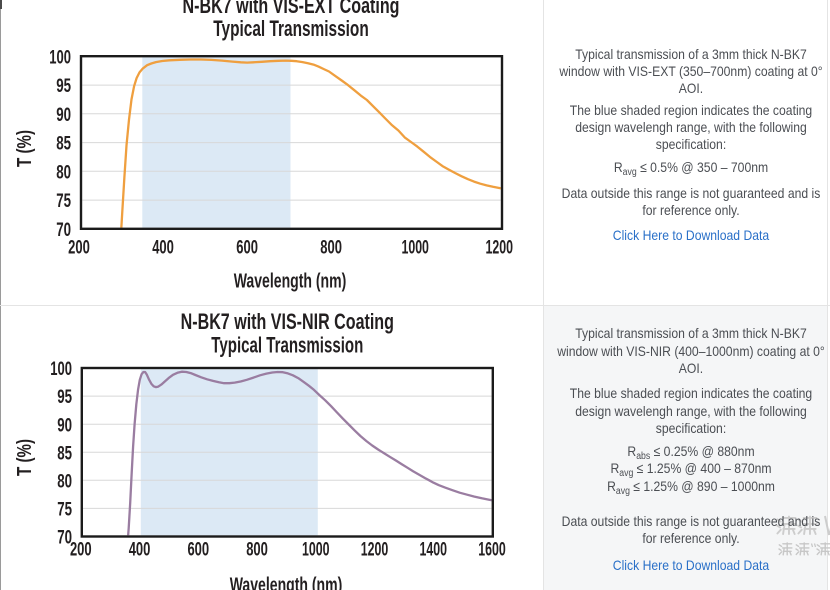 The image size is (830, 590). I want to click on svg-text: N-BK7 with VIS-EXT Coating, so click(291, 9).